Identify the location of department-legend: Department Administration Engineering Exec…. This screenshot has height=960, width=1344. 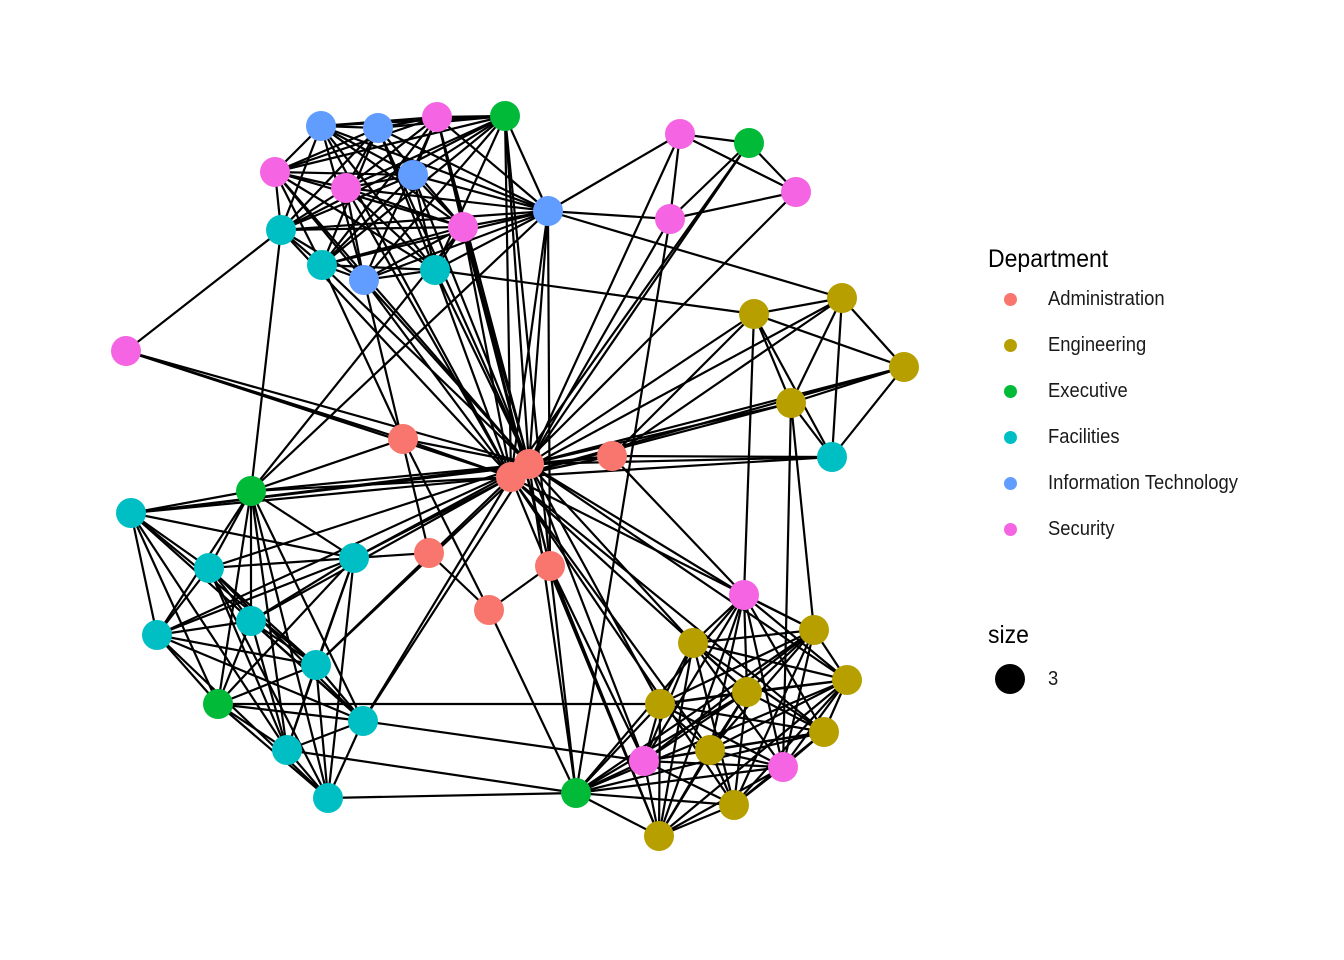
(1158, 397).